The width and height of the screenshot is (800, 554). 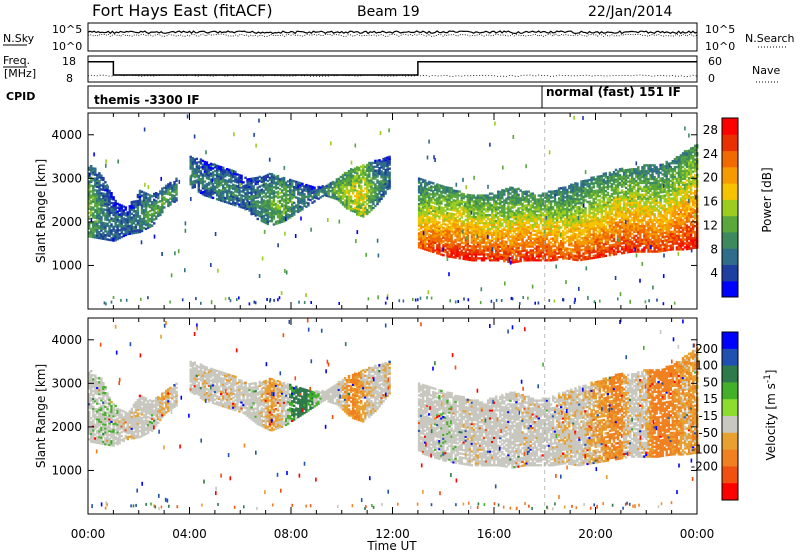 What do you see at coordinates (16, 60) in the screenshot?
I see `freq-label: Freq.` at bounding box center [16, 60].